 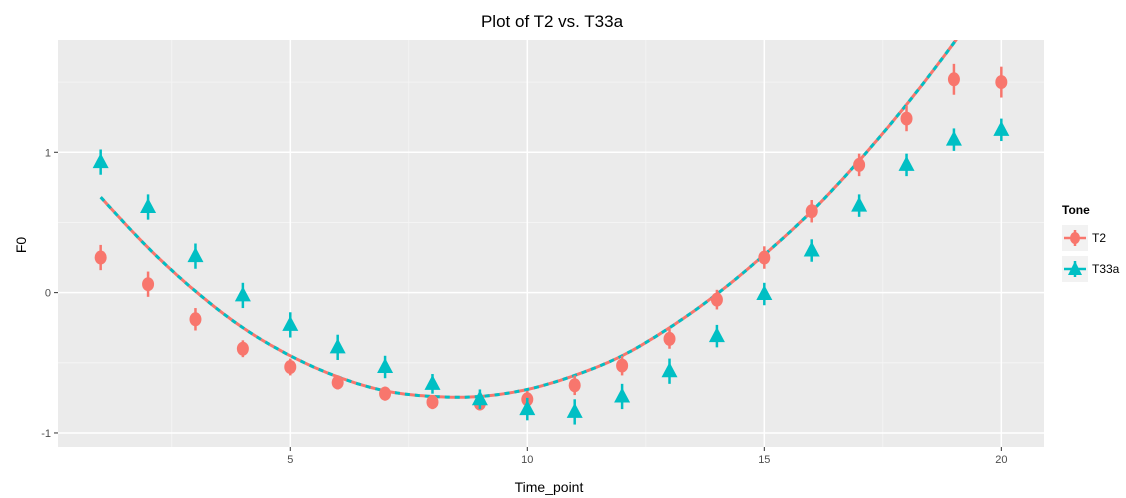 What do you see at coordinates (1001, 460) in the screenshot?
I see `x-tick-label: 20` at bounding box center [1001, 460].